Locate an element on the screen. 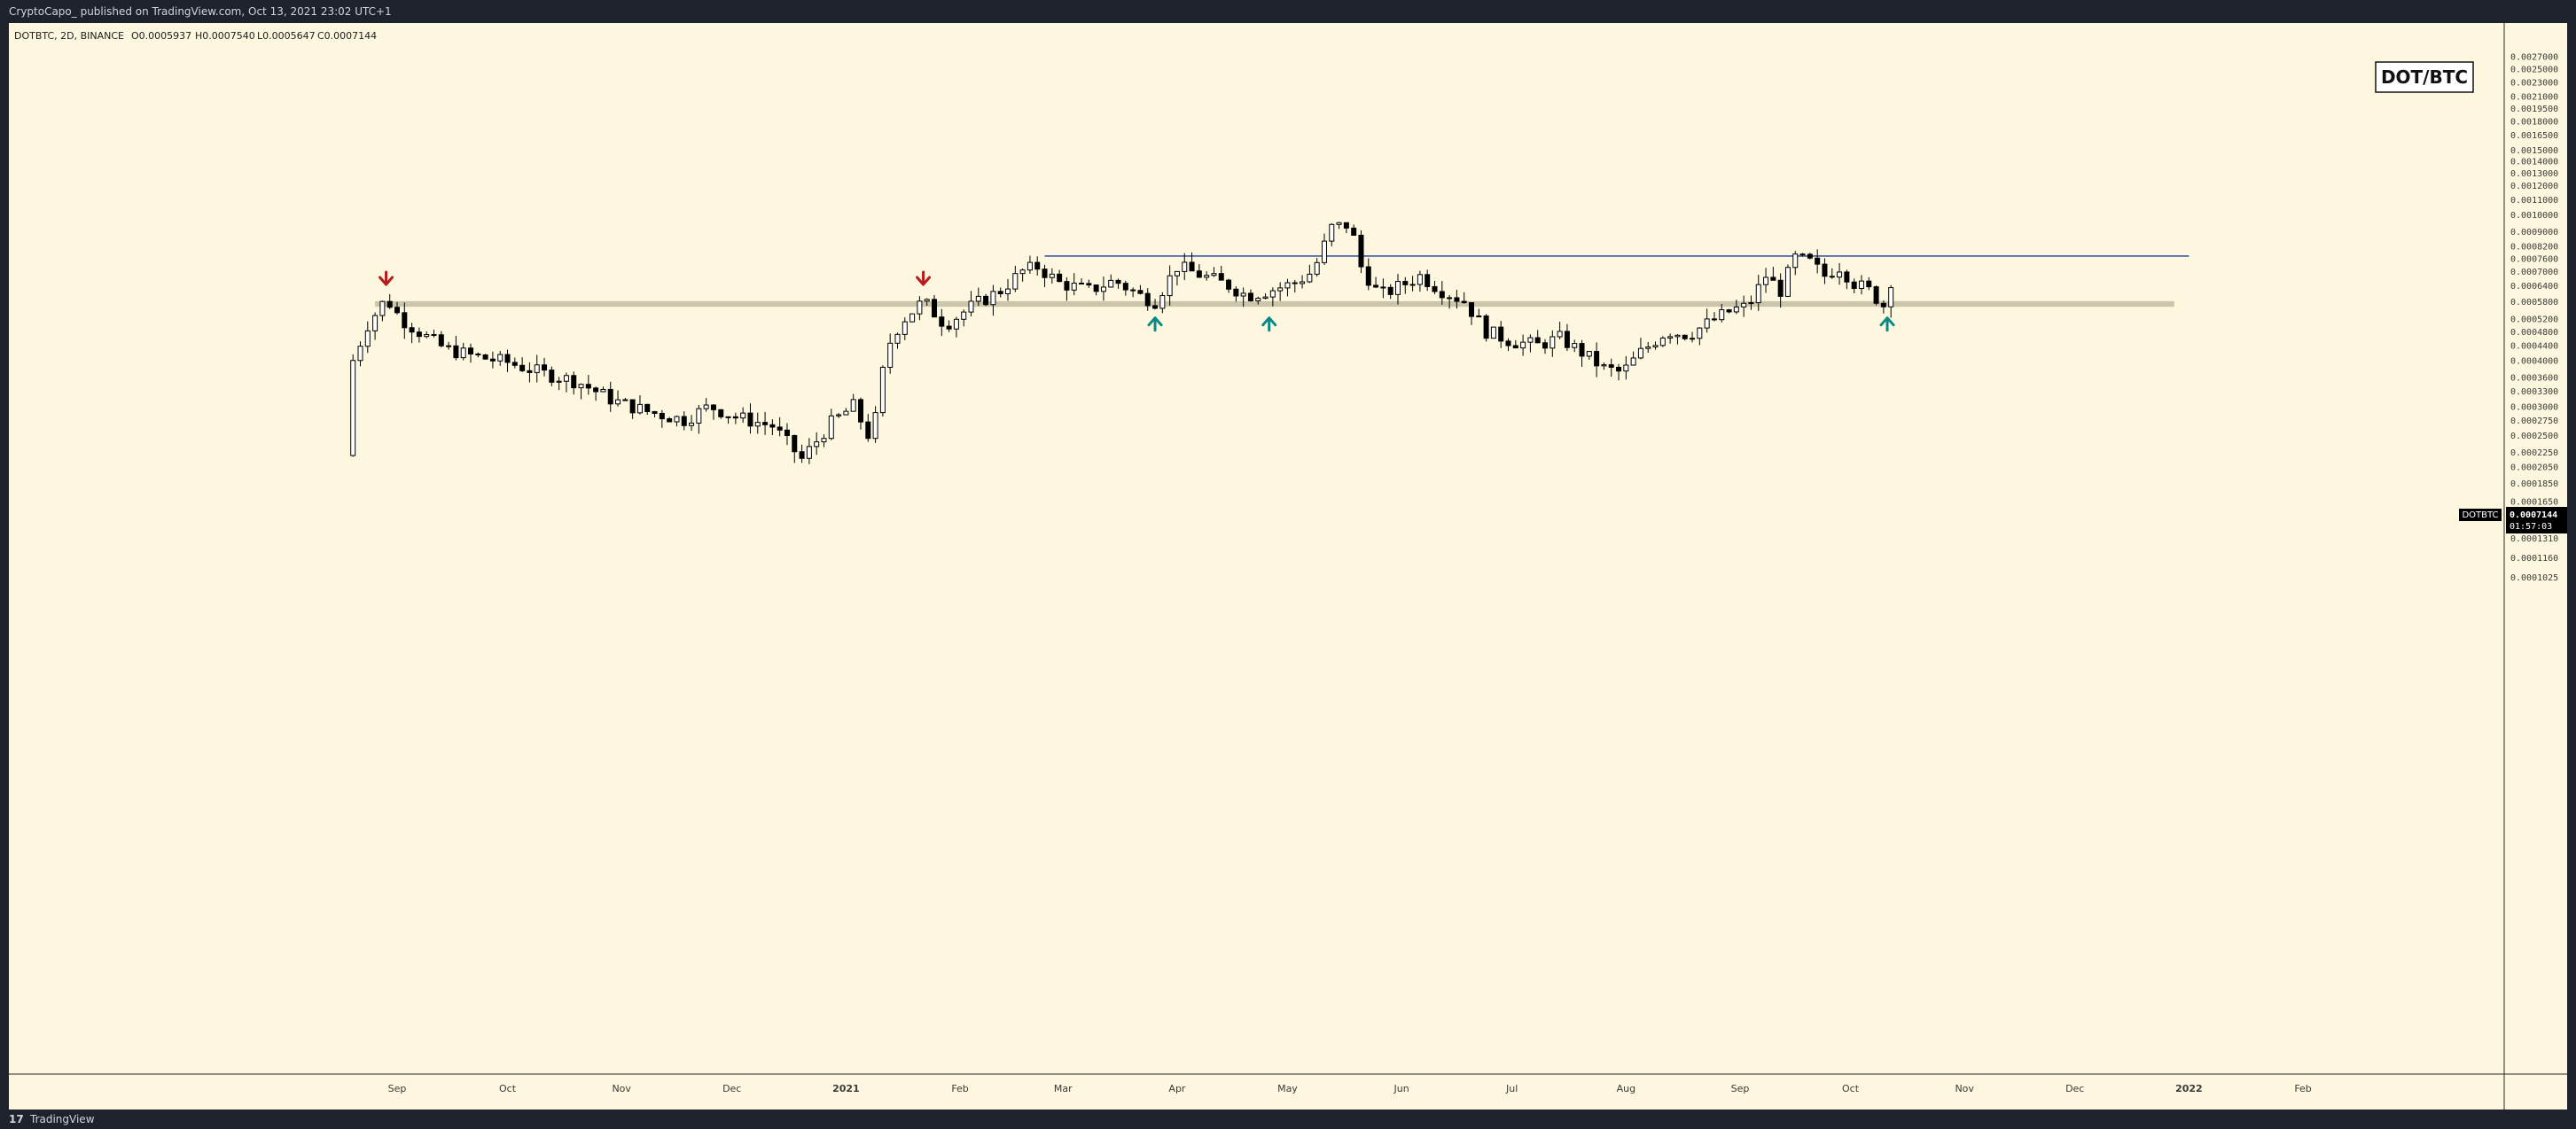 The height and width of the screenshot is (1129, 2576). tradingview-brand: TradingView is located at coordinates (62, 1119).